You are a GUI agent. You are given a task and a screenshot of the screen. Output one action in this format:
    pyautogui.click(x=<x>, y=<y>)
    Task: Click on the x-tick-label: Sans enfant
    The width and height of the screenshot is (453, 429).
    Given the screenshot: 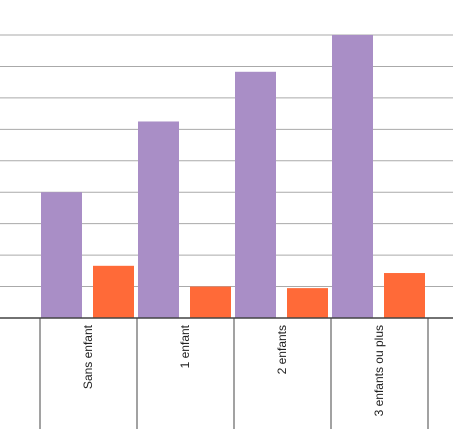 What is the action you would take?
    pyautogui.click(x=88, y=356)
    